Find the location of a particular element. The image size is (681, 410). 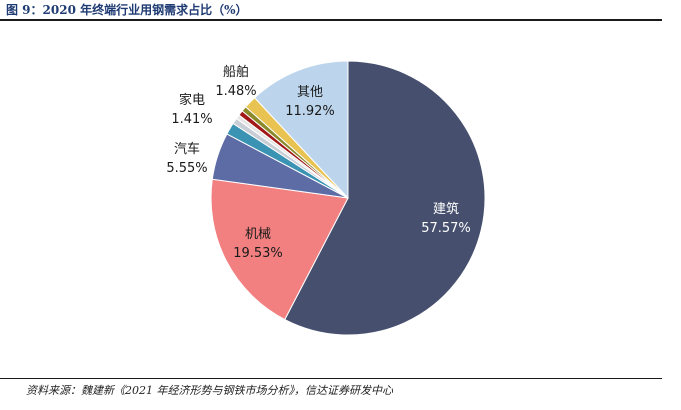

figure-title: 图 9：2020 年终端行业用钢需求占比（%） is located at coordinates (127, 10).